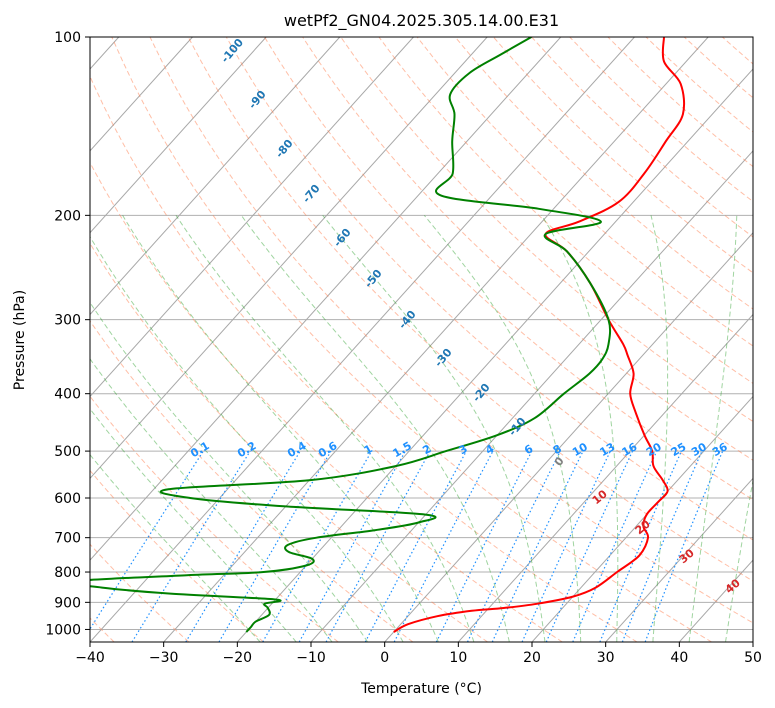  I want to click on x-tick-label: 30, so click(606, 658).